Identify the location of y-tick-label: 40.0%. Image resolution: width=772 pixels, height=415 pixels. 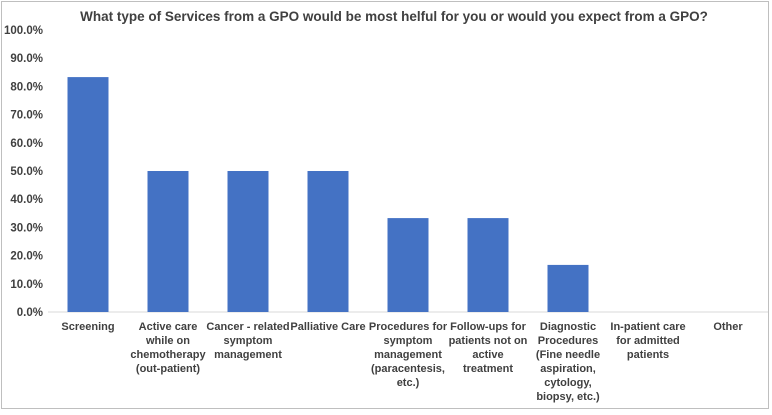
(26, 200).